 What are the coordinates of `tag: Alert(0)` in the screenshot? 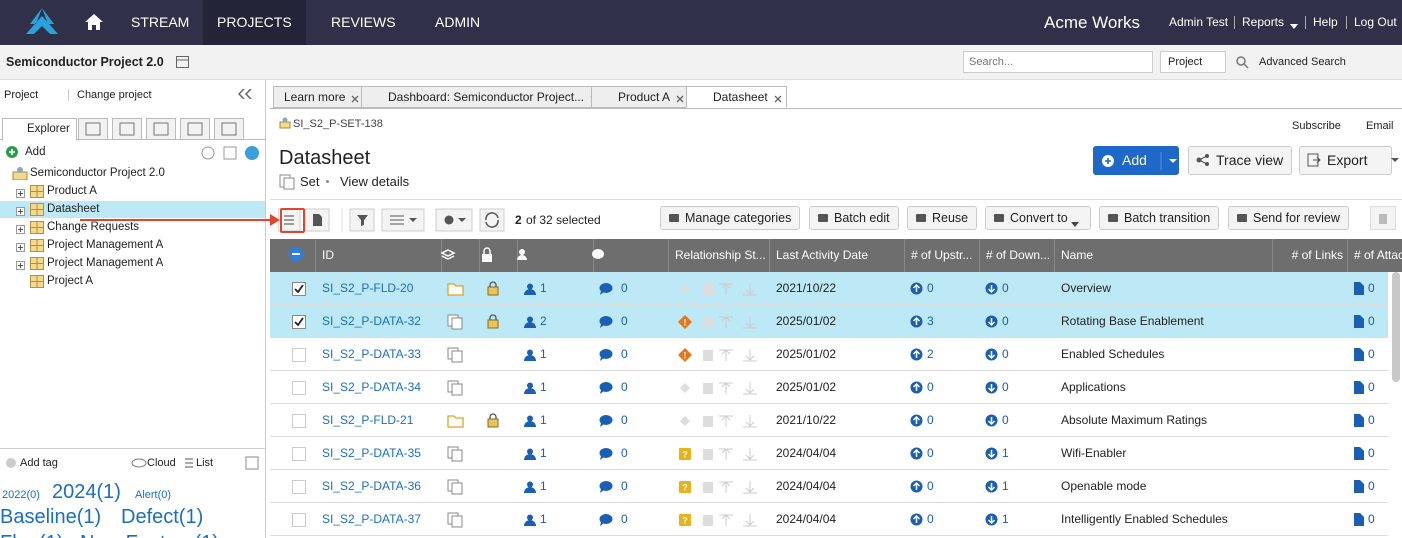 It's located at (153, 495).